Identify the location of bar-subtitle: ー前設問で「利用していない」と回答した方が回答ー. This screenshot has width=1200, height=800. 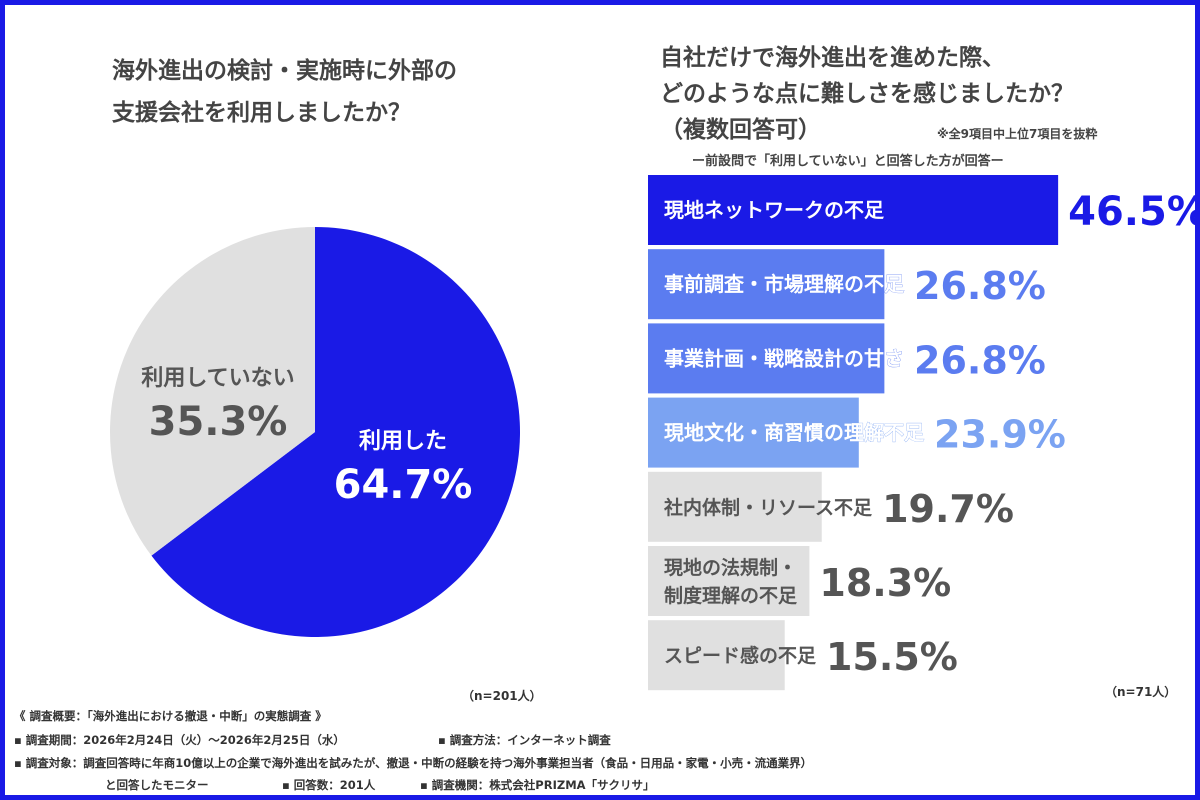
(848, 161).